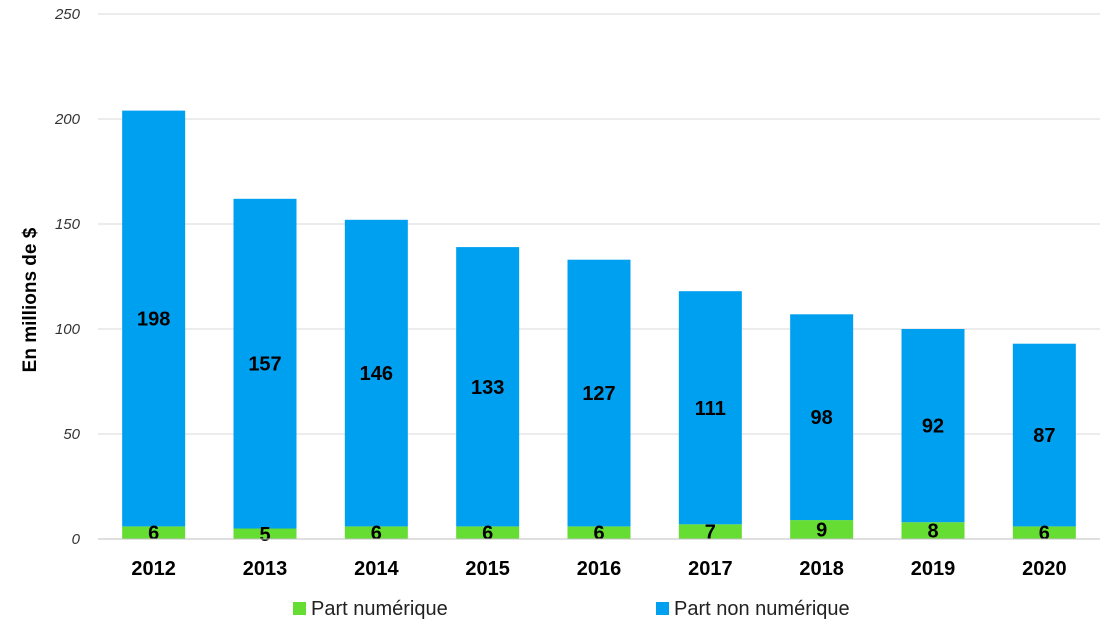  I want to click on data-label: 9, so click(821, 531).